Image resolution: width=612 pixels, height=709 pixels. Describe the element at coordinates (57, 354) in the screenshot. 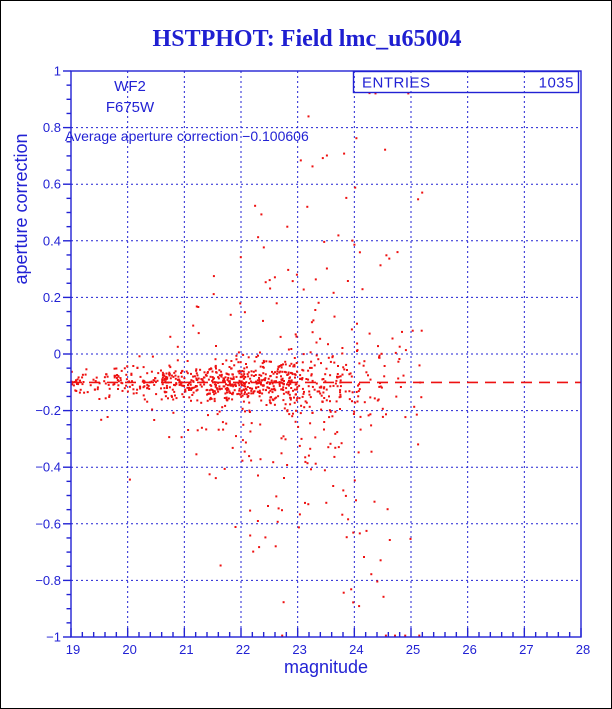

I see `y-tick-label: 0` at that location.